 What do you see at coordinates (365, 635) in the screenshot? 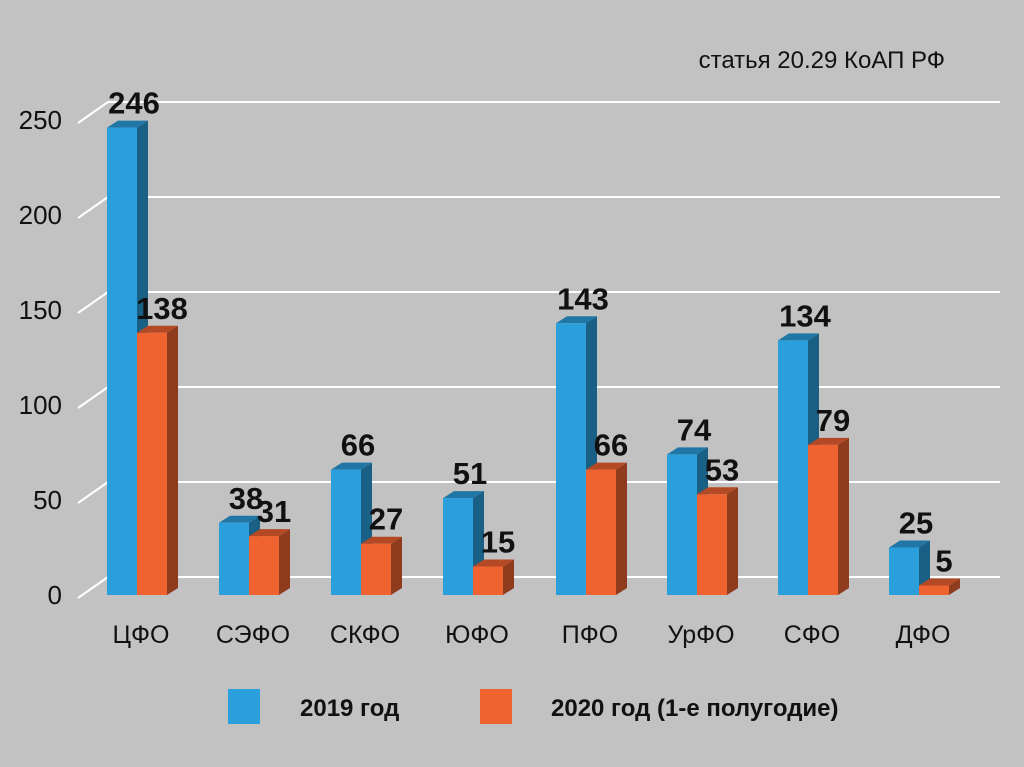
I see `x-category-label: СКФО` at bounding box center [365, 635].